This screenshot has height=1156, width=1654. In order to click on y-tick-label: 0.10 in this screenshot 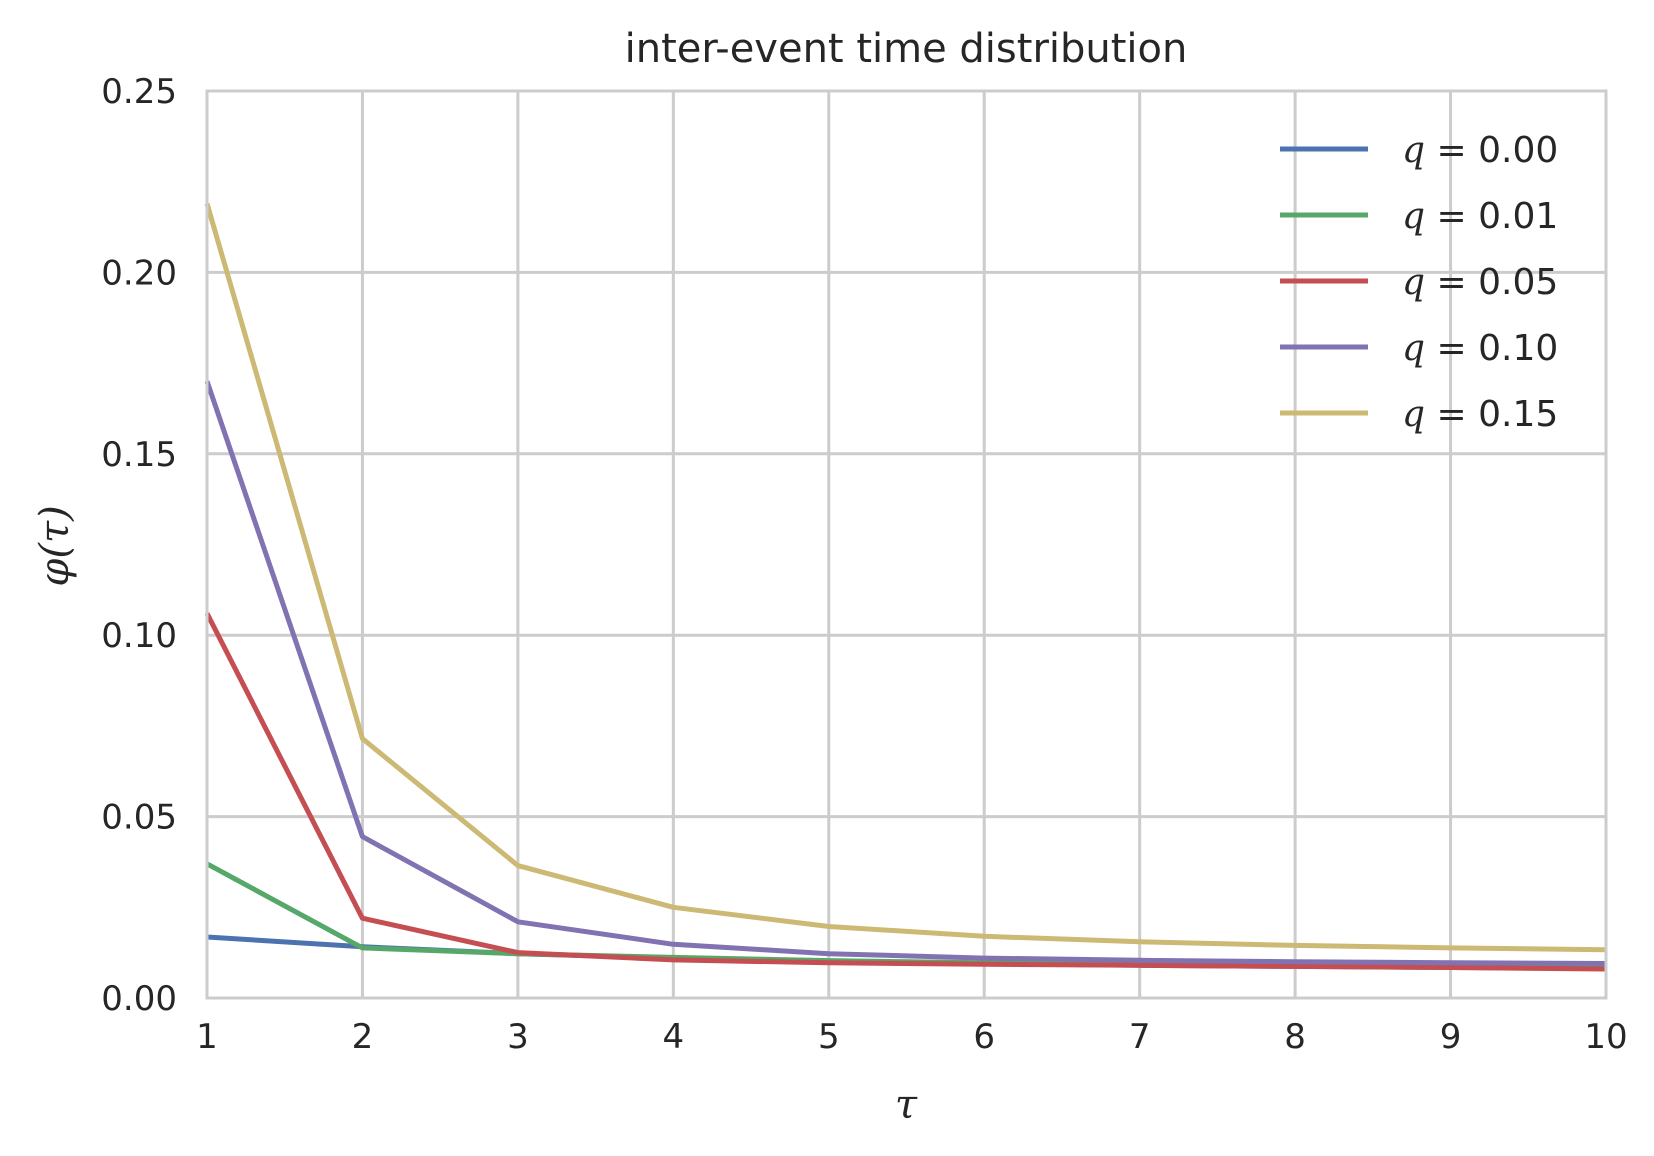, I will do `click(139, 636)`.